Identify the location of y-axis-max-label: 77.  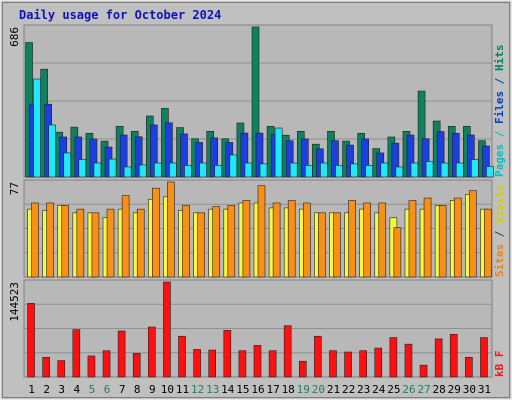
(14, 188).